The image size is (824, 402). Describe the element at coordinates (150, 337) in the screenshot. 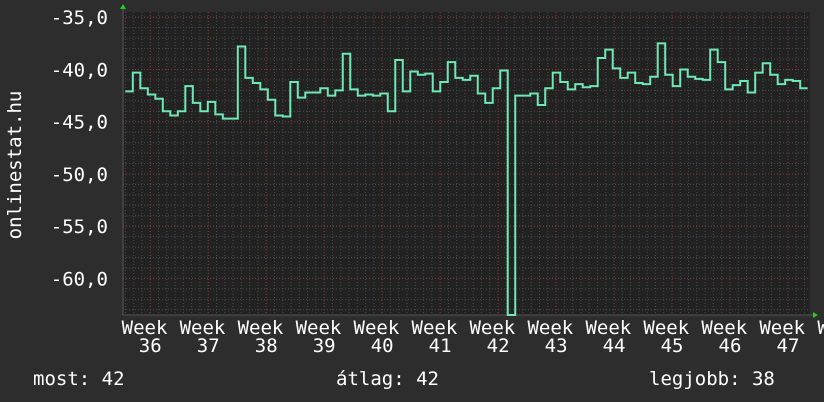

I see `x-tick-label: Week 36` at that location.